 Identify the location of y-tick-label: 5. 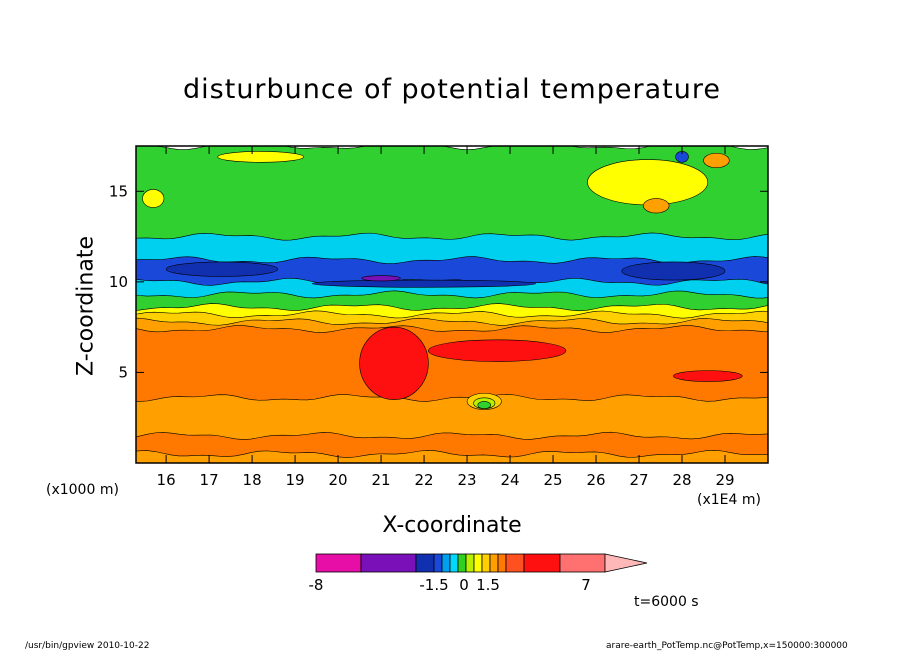
(123, 372).